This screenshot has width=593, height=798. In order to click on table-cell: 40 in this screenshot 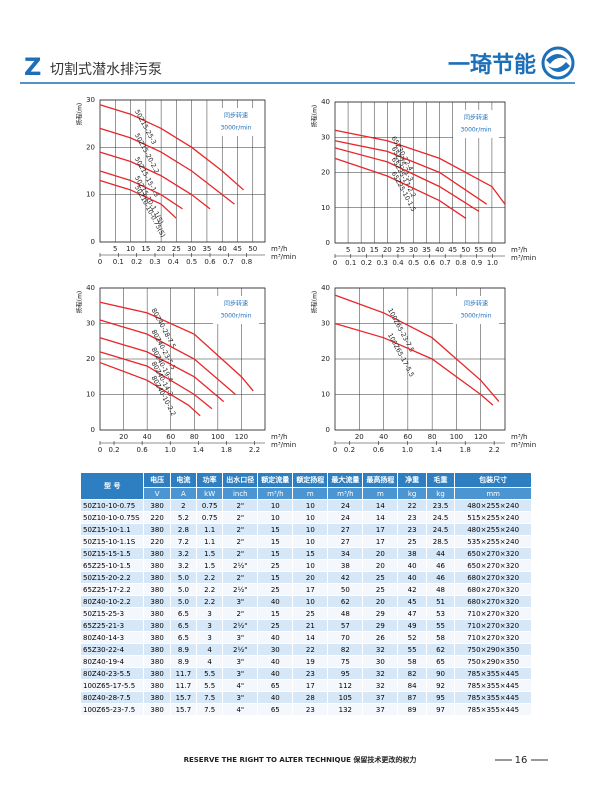, I will do `click(275, 637)`.